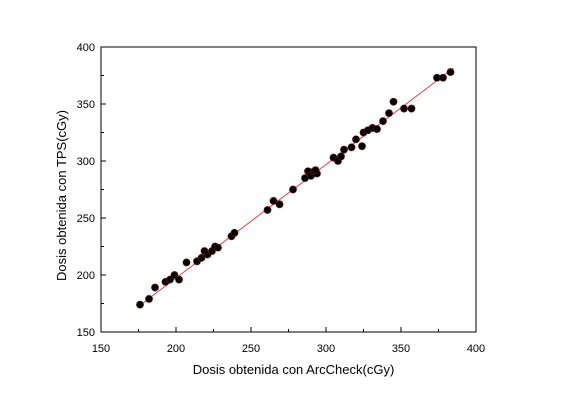 The height and width of the screenshot is (400, 566). Describe the element at coordinates (86, 105) in the screenshot. I see `y-tick-label: 350` at that location.